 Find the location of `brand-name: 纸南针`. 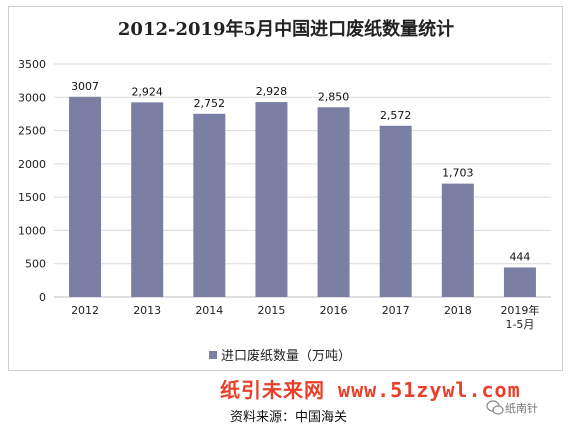

brand-name: 纸南针 is located at coordinates (521, 408).